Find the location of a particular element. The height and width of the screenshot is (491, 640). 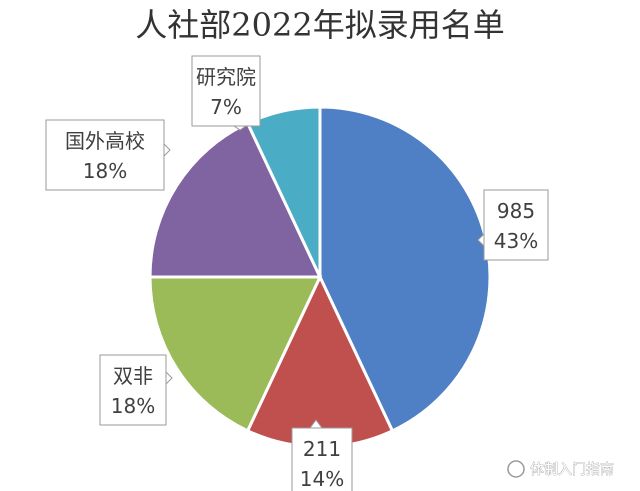

slice-label-0: 985 is located at coordinates (516, 211).